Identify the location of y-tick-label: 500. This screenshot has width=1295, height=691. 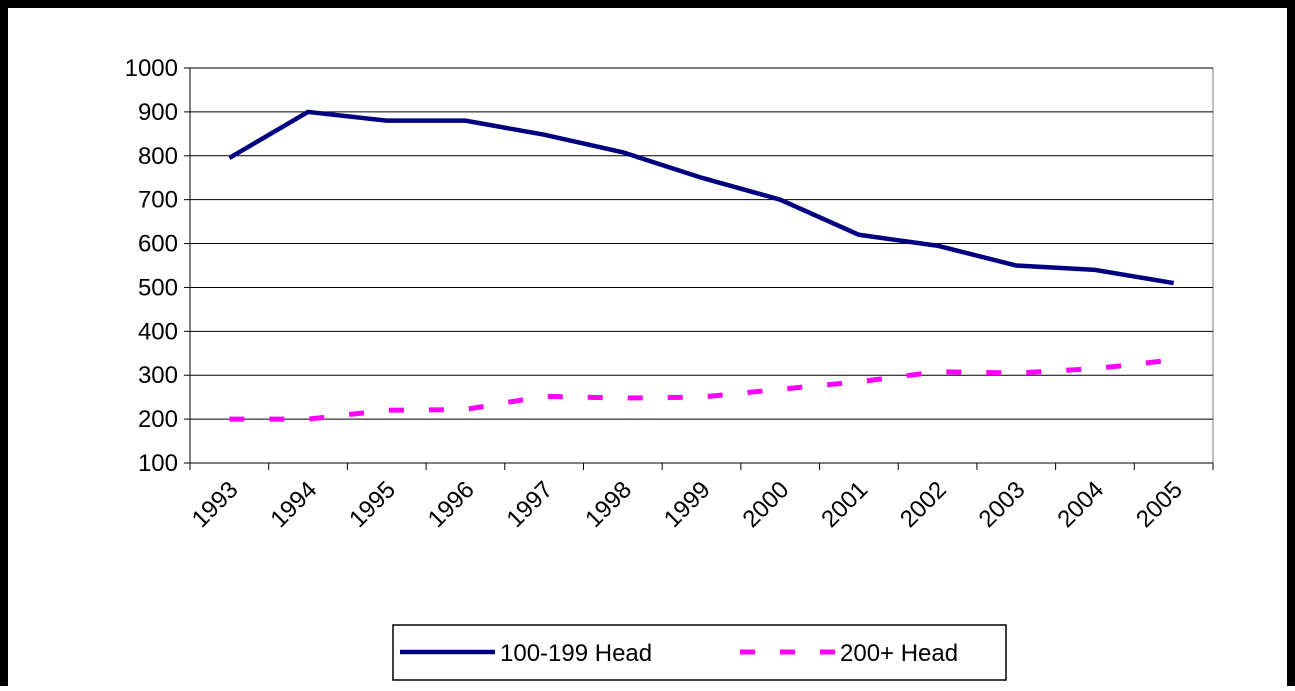
(158, 287).